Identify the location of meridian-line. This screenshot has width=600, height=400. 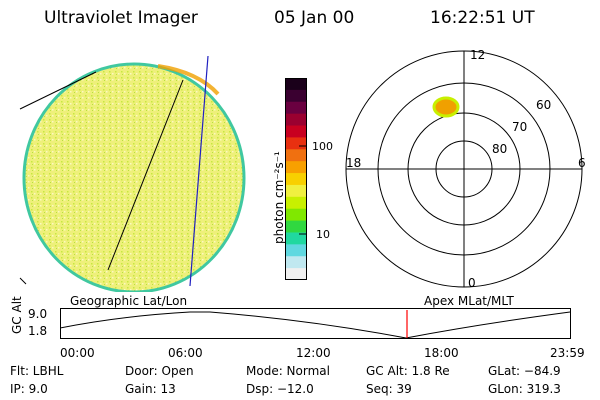
(199, 171).